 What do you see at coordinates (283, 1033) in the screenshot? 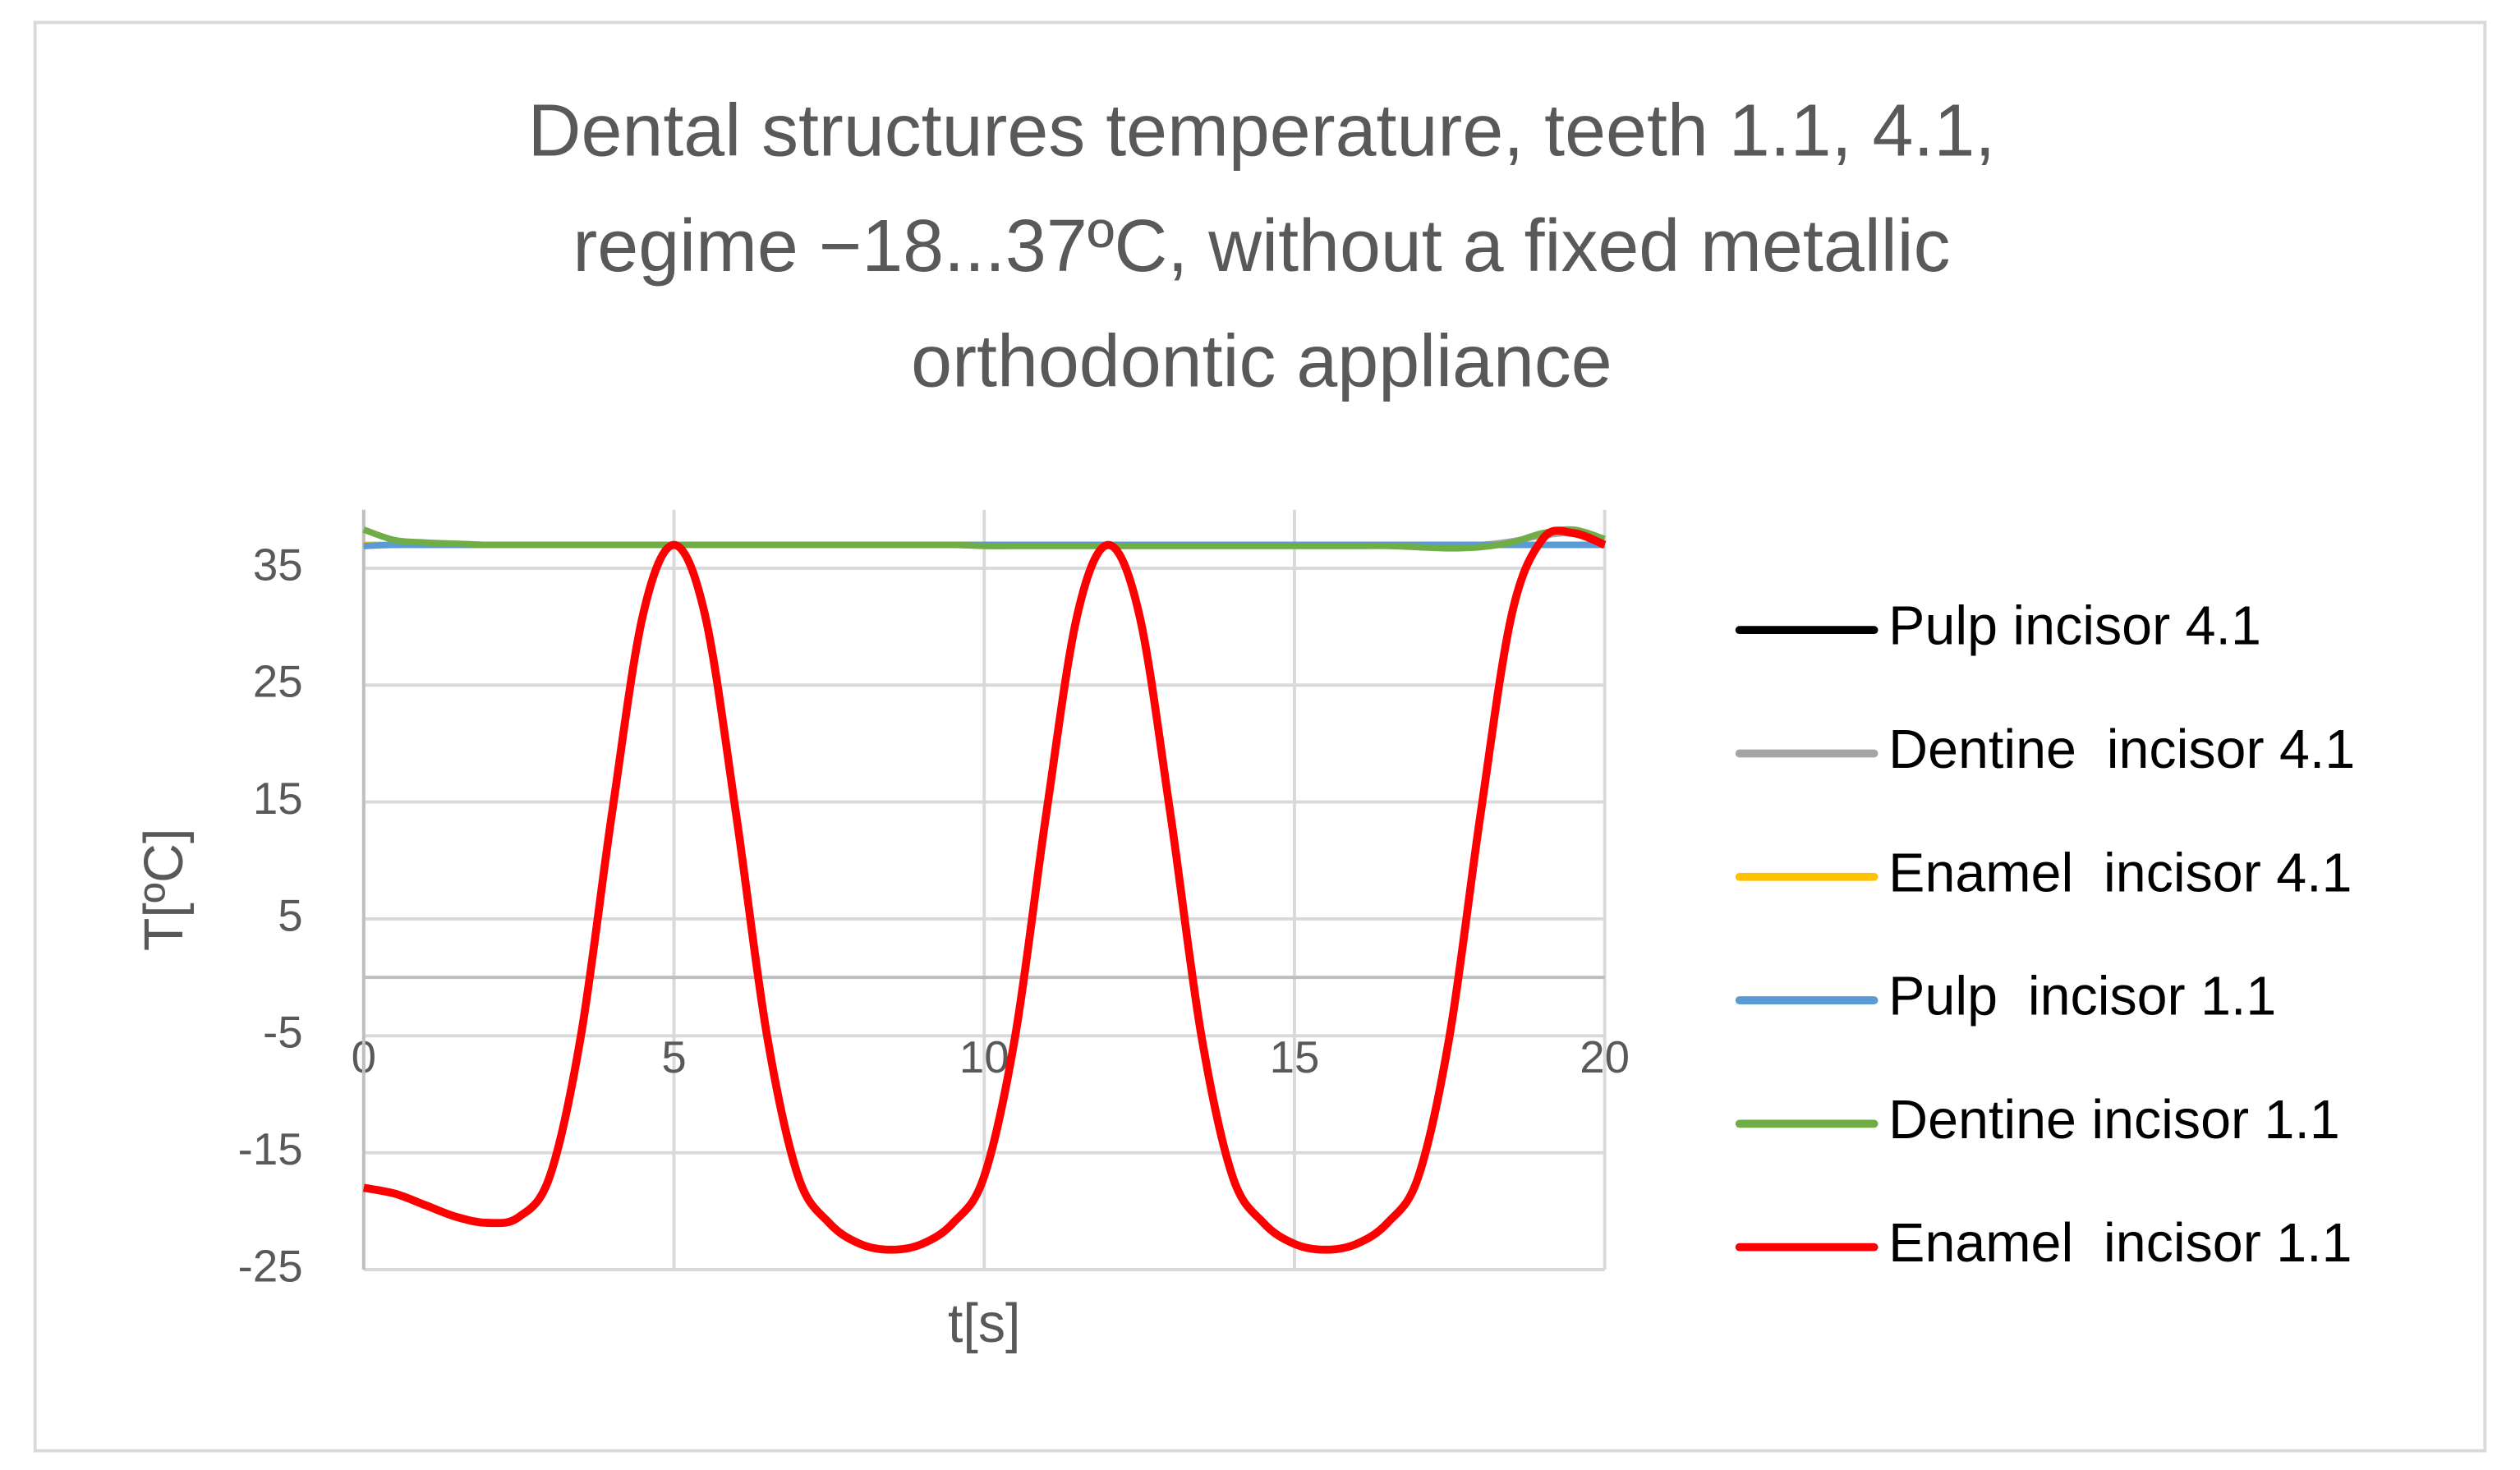
I see `y-tick-label: -5` at bounding box center [283, 1033].